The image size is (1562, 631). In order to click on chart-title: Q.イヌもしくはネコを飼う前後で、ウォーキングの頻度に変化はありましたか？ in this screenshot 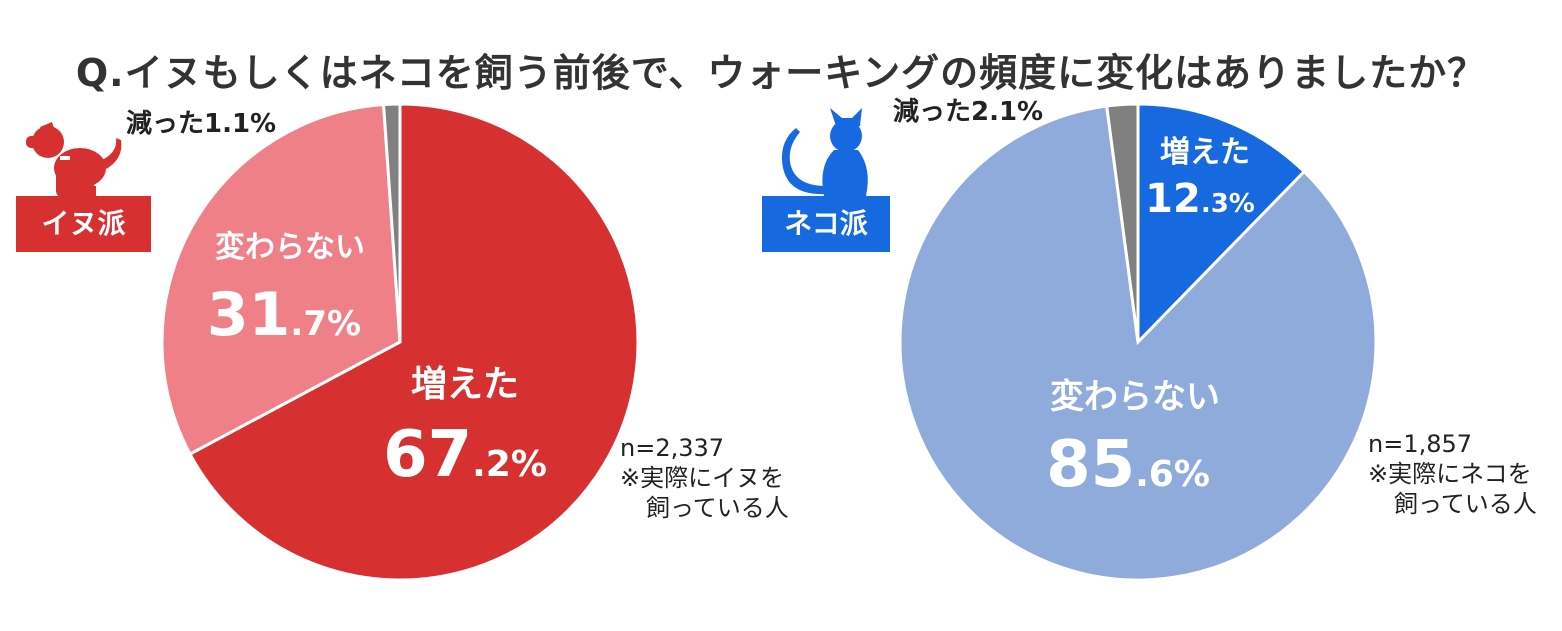, I will do `click(781, 73)`.